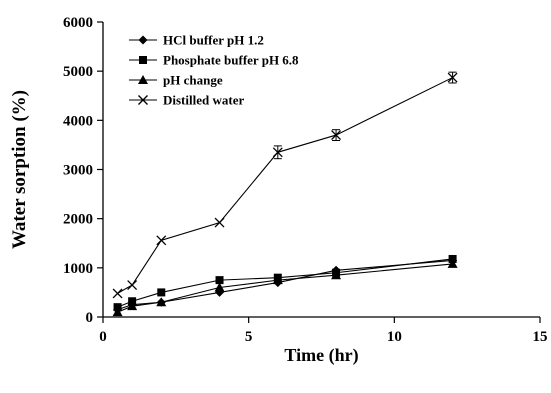  Describe the element at coordinates (540, 337) in the screenshot. I see `x-tick-label: 15` at that location.